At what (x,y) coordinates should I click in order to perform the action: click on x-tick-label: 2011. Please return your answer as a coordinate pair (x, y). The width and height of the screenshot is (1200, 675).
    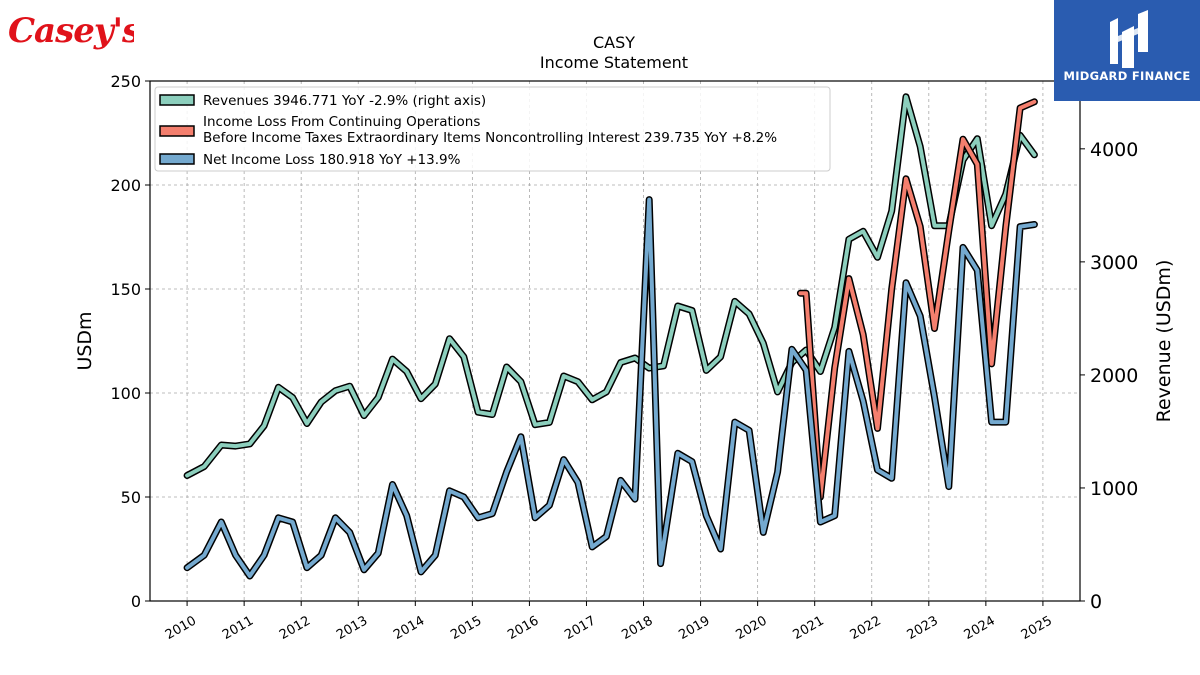
    Looking at the image, I should click on (238, 628).